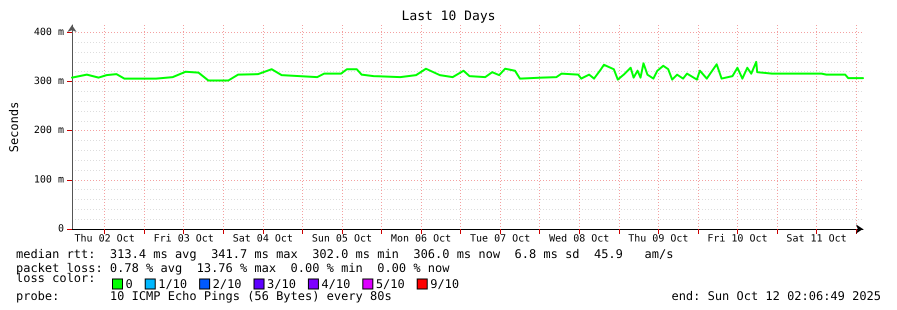 This screenshot has width=897, height=310. I want to click on legend-label: 0, so click(129, 284).